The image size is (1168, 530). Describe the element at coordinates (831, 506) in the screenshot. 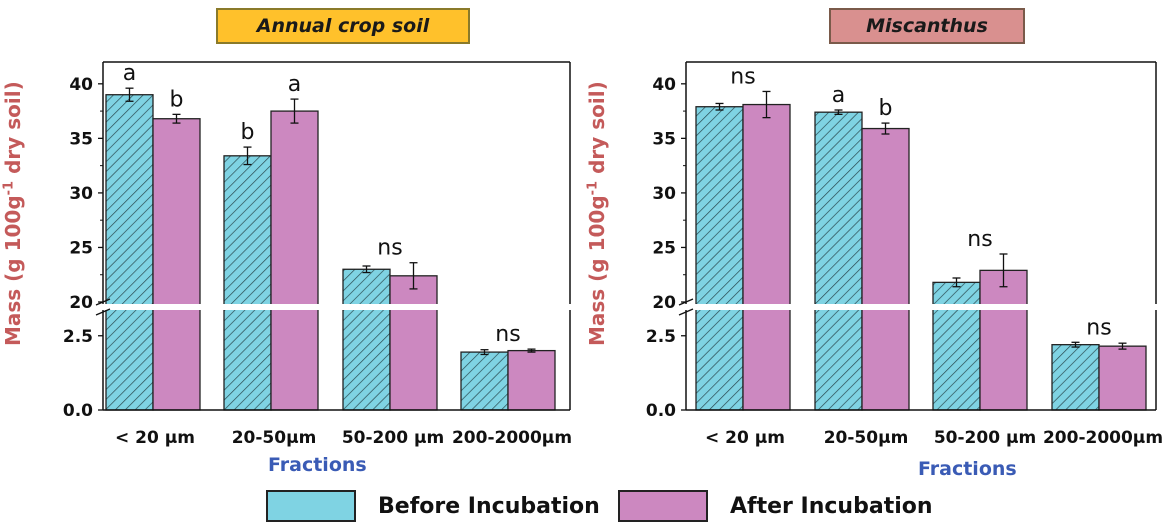

I see `legend-label-after: After Incubation` at that location.